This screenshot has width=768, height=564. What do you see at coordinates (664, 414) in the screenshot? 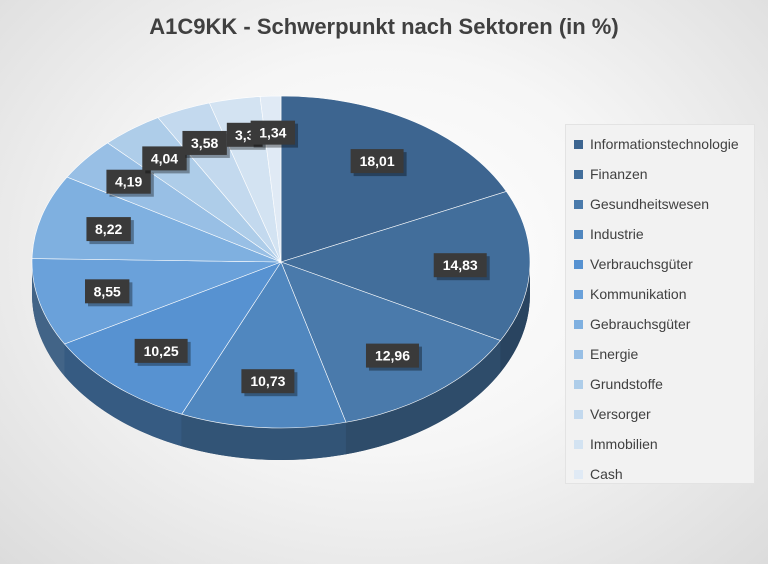
I see `legend-item: Versorger` at bounding box center [664, 414].